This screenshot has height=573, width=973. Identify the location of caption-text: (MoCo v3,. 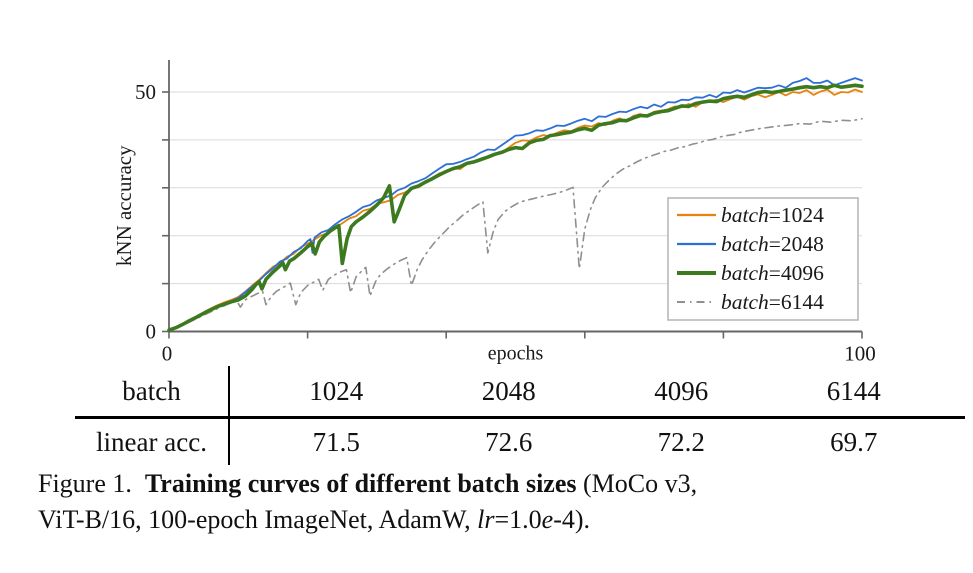
(637, 483).